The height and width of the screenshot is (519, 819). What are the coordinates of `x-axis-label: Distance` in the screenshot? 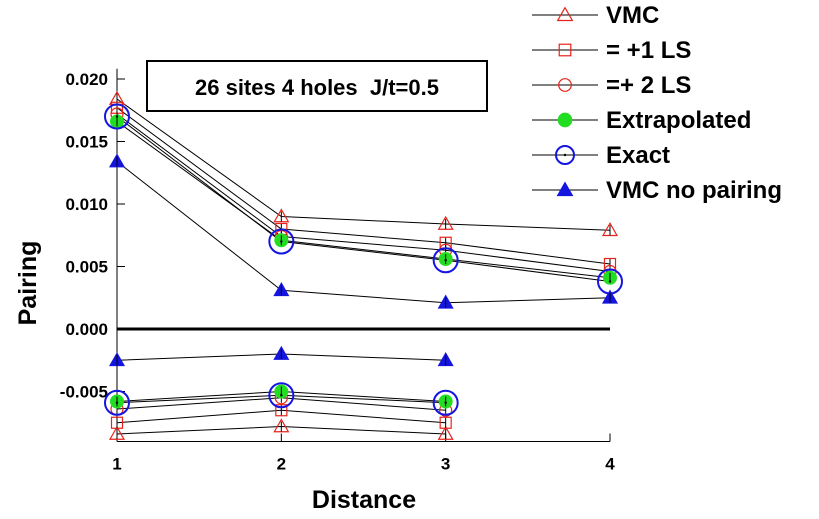 It's located at (364, 500).